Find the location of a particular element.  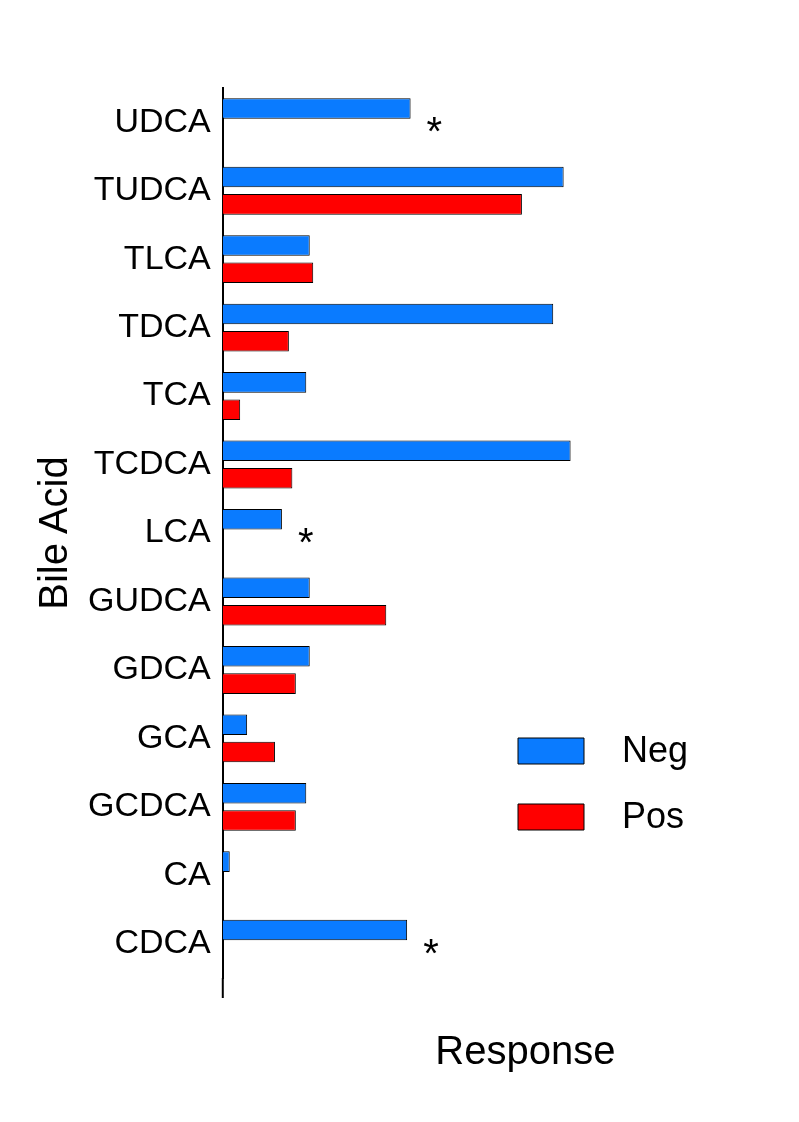

y-tick-label: GUDCA is located at coordinates (149, 598).